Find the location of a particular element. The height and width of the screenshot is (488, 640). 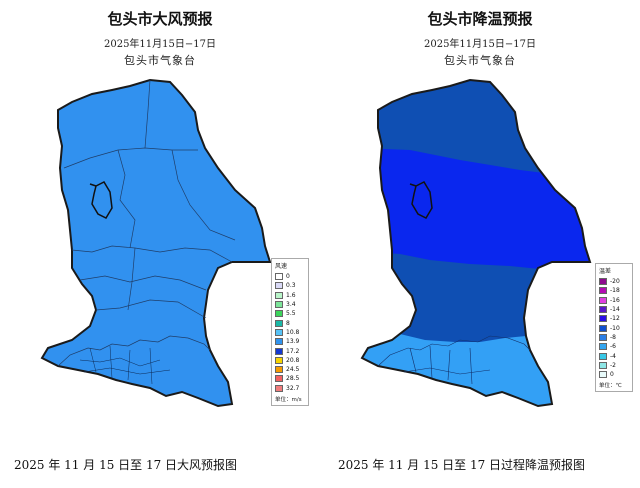

wind-legend-item: 0 is located at coordinates (290, 276).